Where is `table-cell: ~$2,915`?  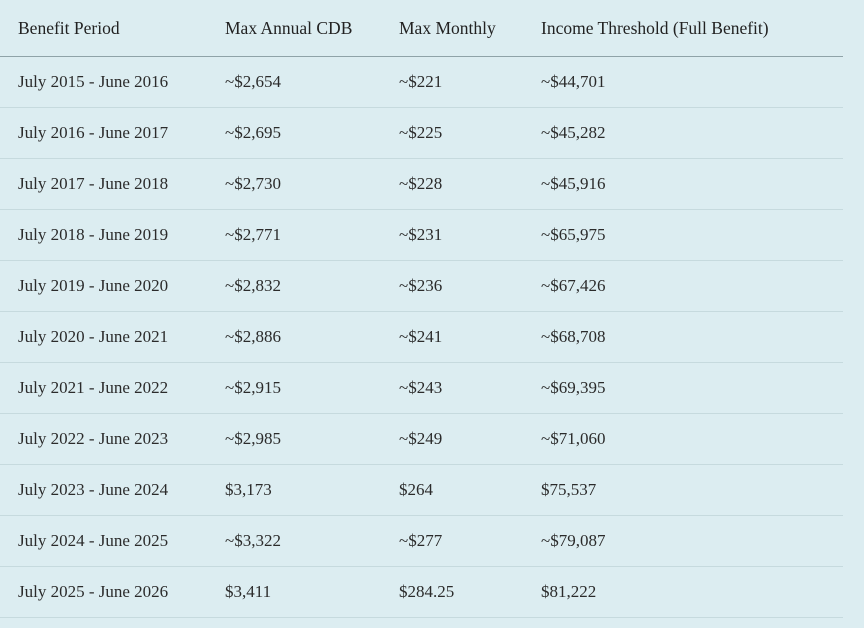 table-cell: ~$2,915 is located at coordinates (253, 387).